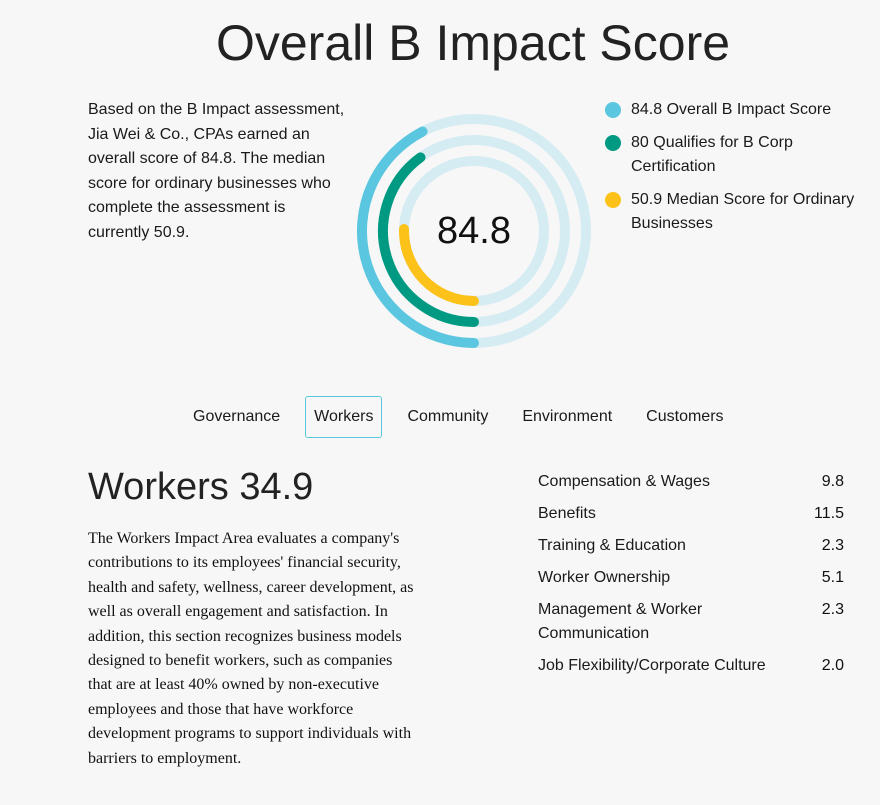 Image resolution: width=880 pixels, height=805 pixels. I want to click on score-row-management: Management & Worker Communication 2.3, so click(691, 622).